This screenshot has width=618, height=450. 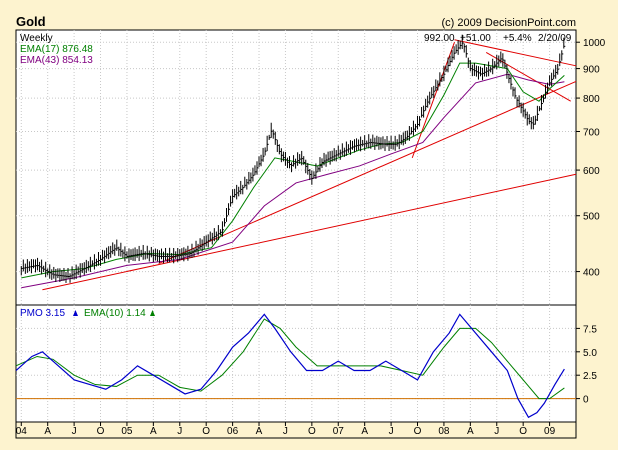 I want to click on copyright-text: (c) 2009 DecisionPoint.com, so click(x=508, y=23).